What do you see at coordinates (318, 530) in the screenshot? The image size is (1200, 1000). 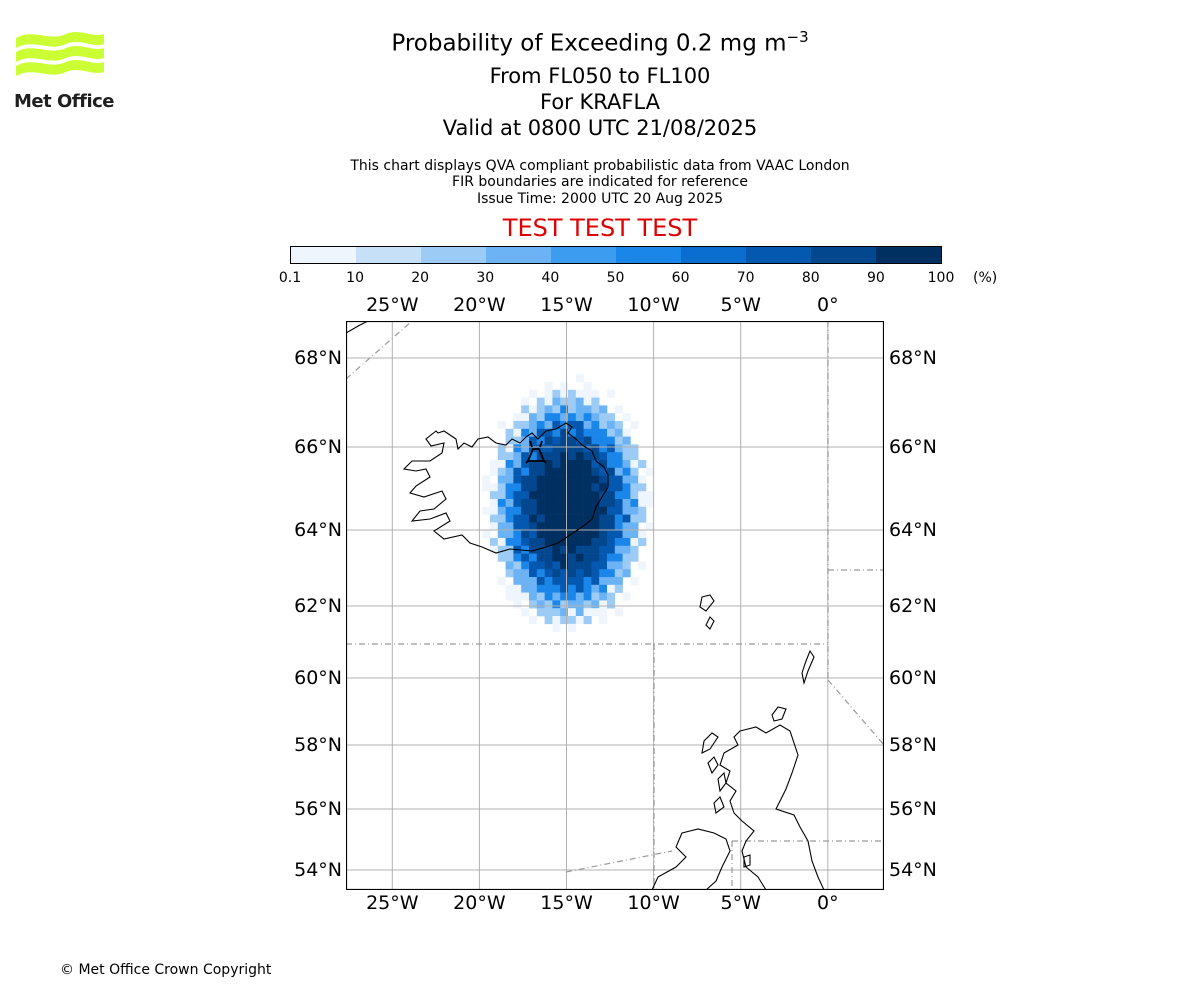 I see `latitude-label: 64°N` at bounding box center [318, 530].